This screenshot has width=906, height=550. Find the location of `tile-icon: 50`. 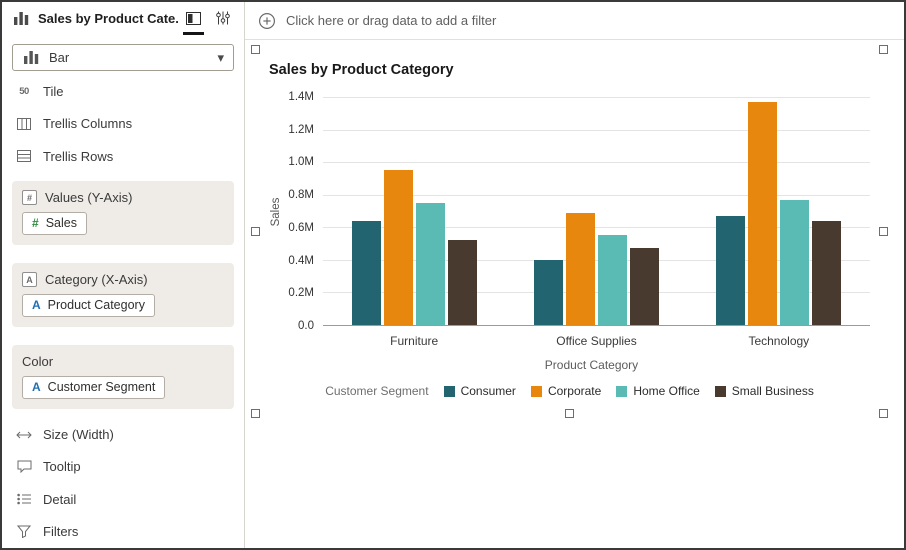

tile-icon: 50 is located at coordinates (24, 91).